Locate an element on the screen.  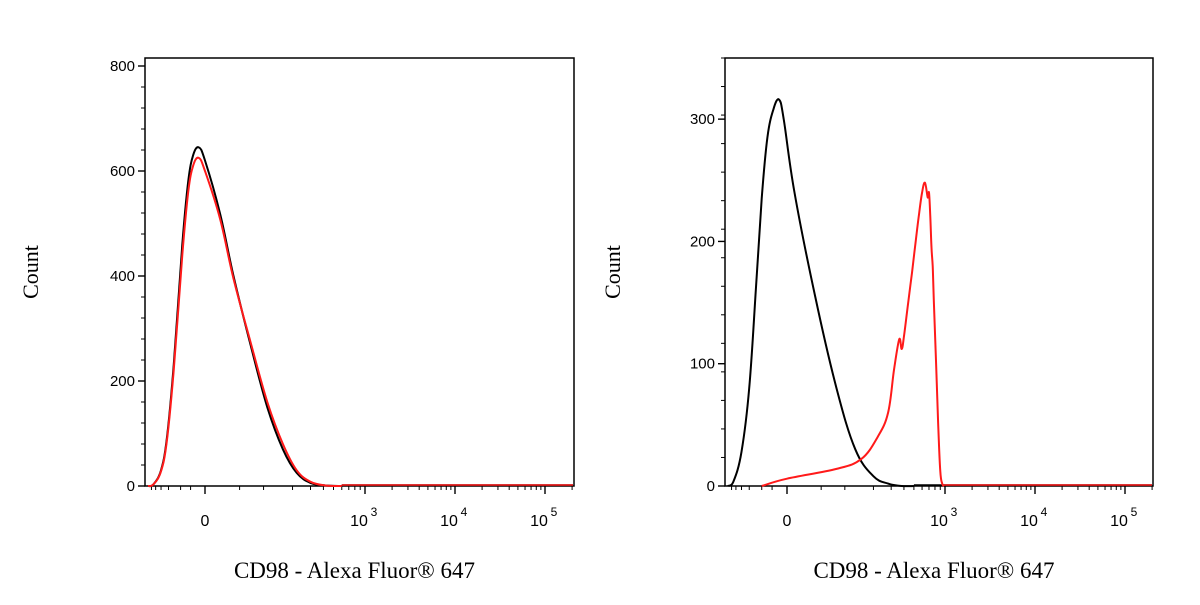
histogram-series-control is located at coordinates (820, 293).